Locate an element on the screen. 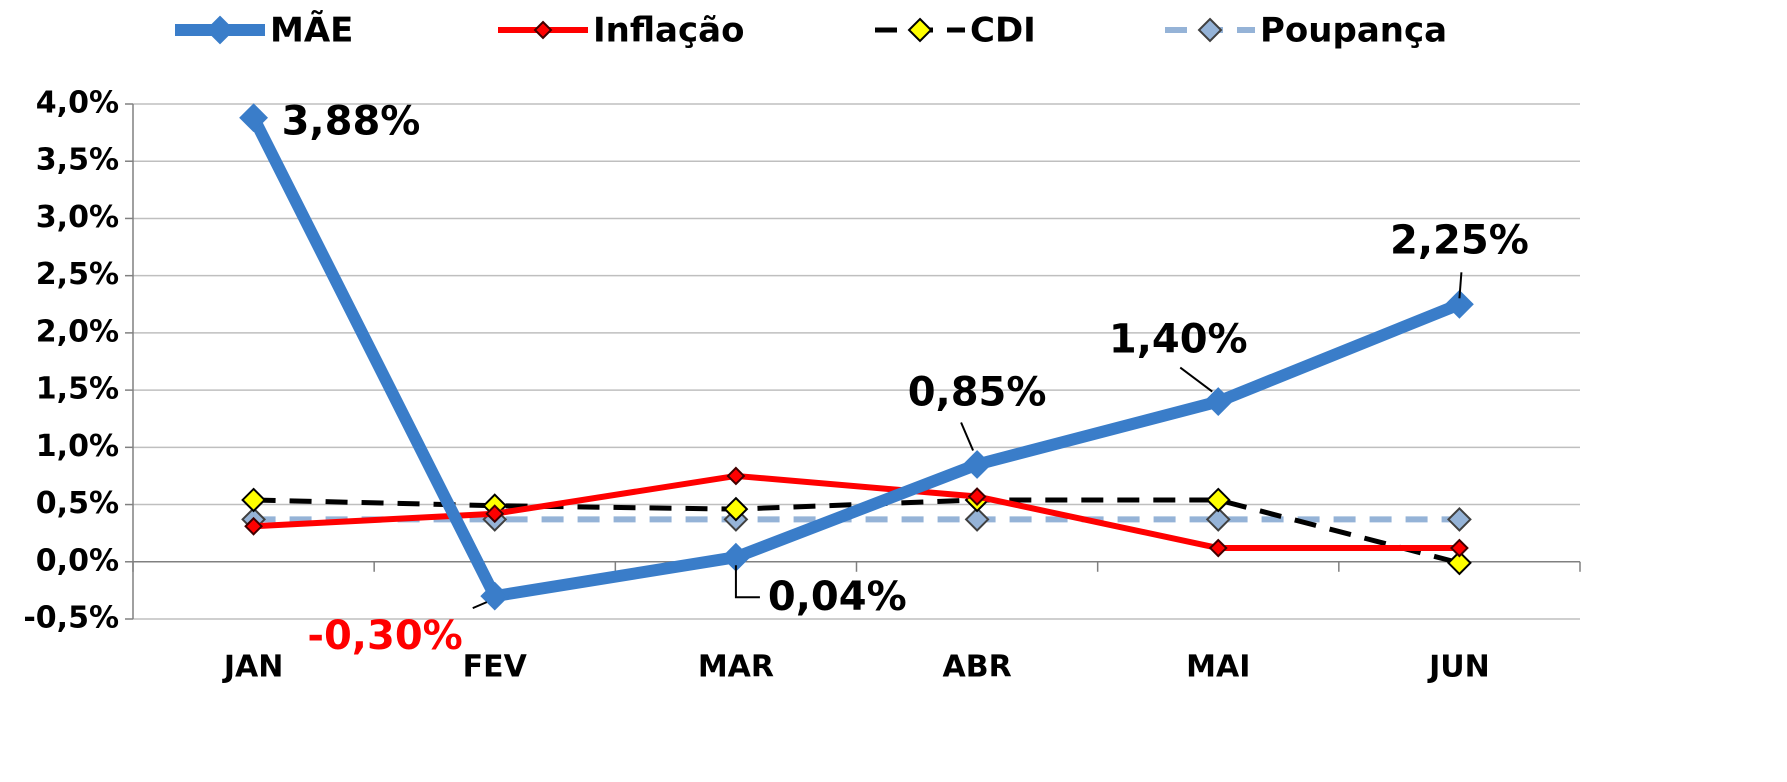  legend-label: Poupança is located at coordinates (1353, 31).